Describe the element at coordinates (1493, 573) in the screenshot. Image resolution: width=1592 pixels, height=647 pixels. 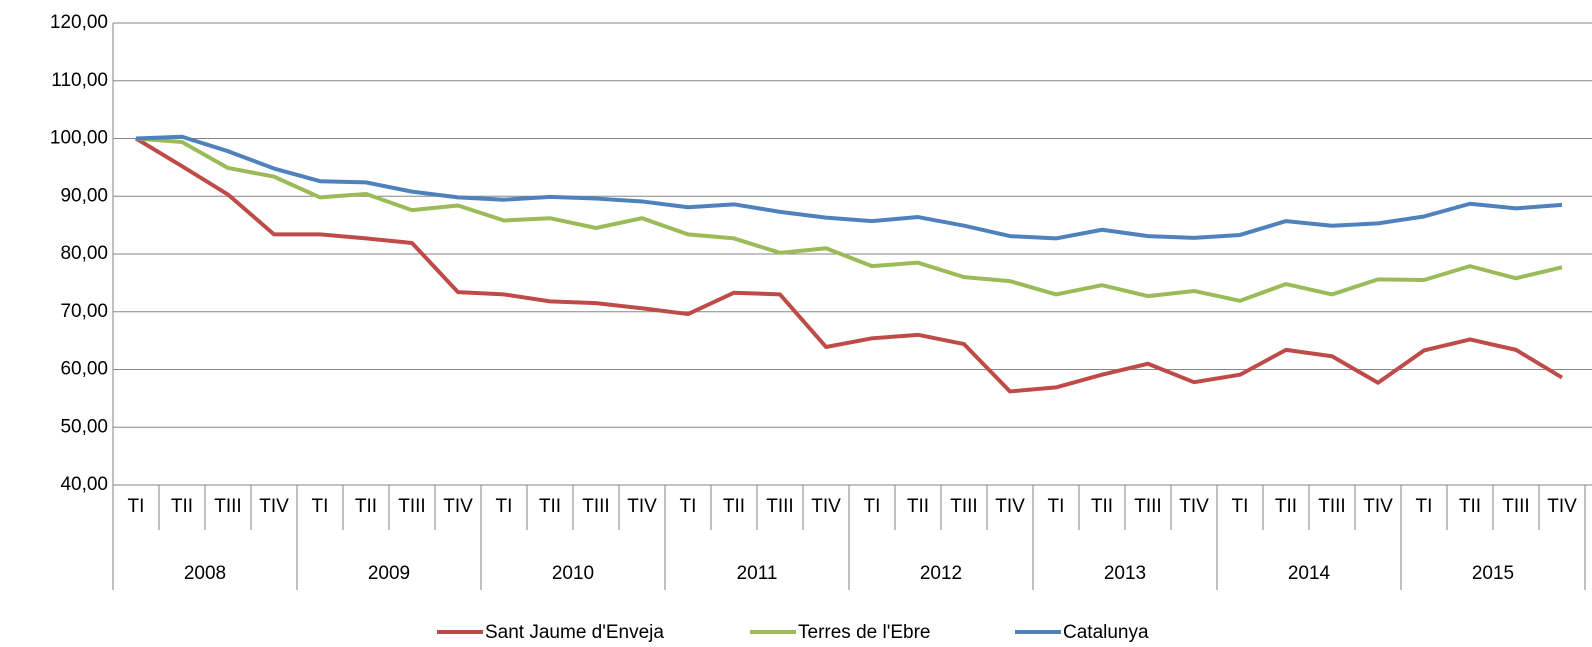
I see `year-label: 2015` at that location.